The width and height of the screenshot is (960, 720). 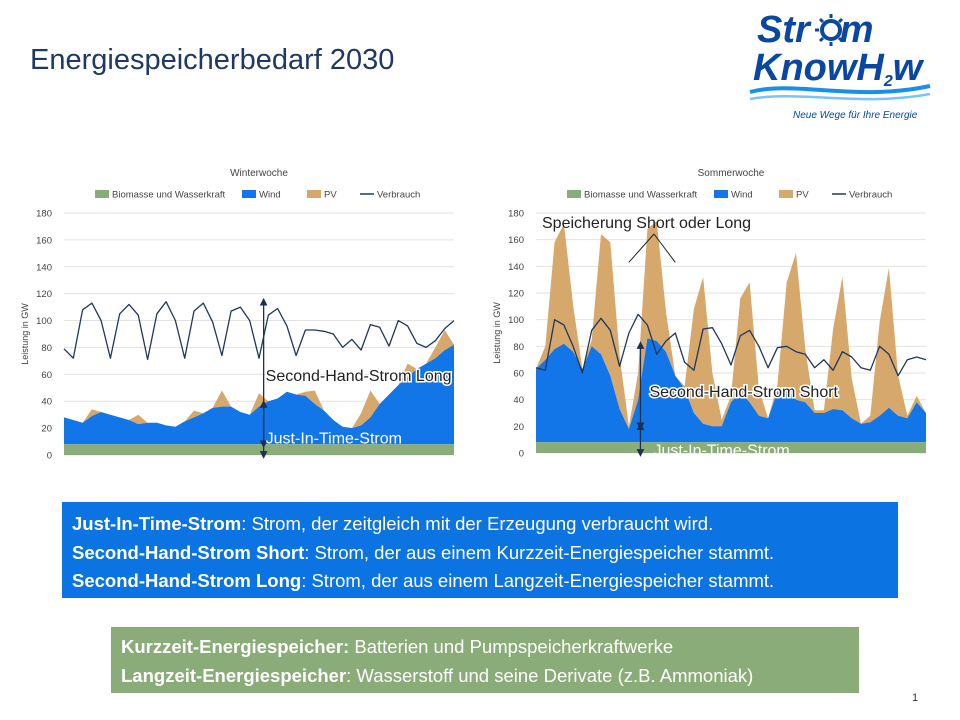 What do you see at coordinates (855, 115) in the screenshot?
I see `logo-tagline: Neue Wege für Ihre Energie` at bounding box center [855, 115].